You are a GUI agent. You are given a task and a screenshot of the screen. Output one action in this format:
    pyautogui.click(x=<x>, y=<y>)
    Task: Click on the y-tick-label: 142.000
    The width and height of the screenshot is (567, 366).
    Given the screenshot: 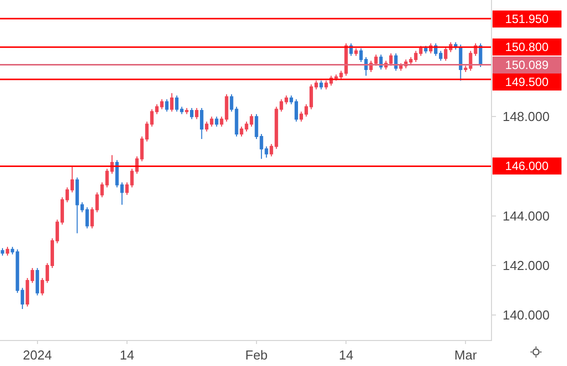 What is the action you would take?
    pyautogui.click(x=526, y=266)
    